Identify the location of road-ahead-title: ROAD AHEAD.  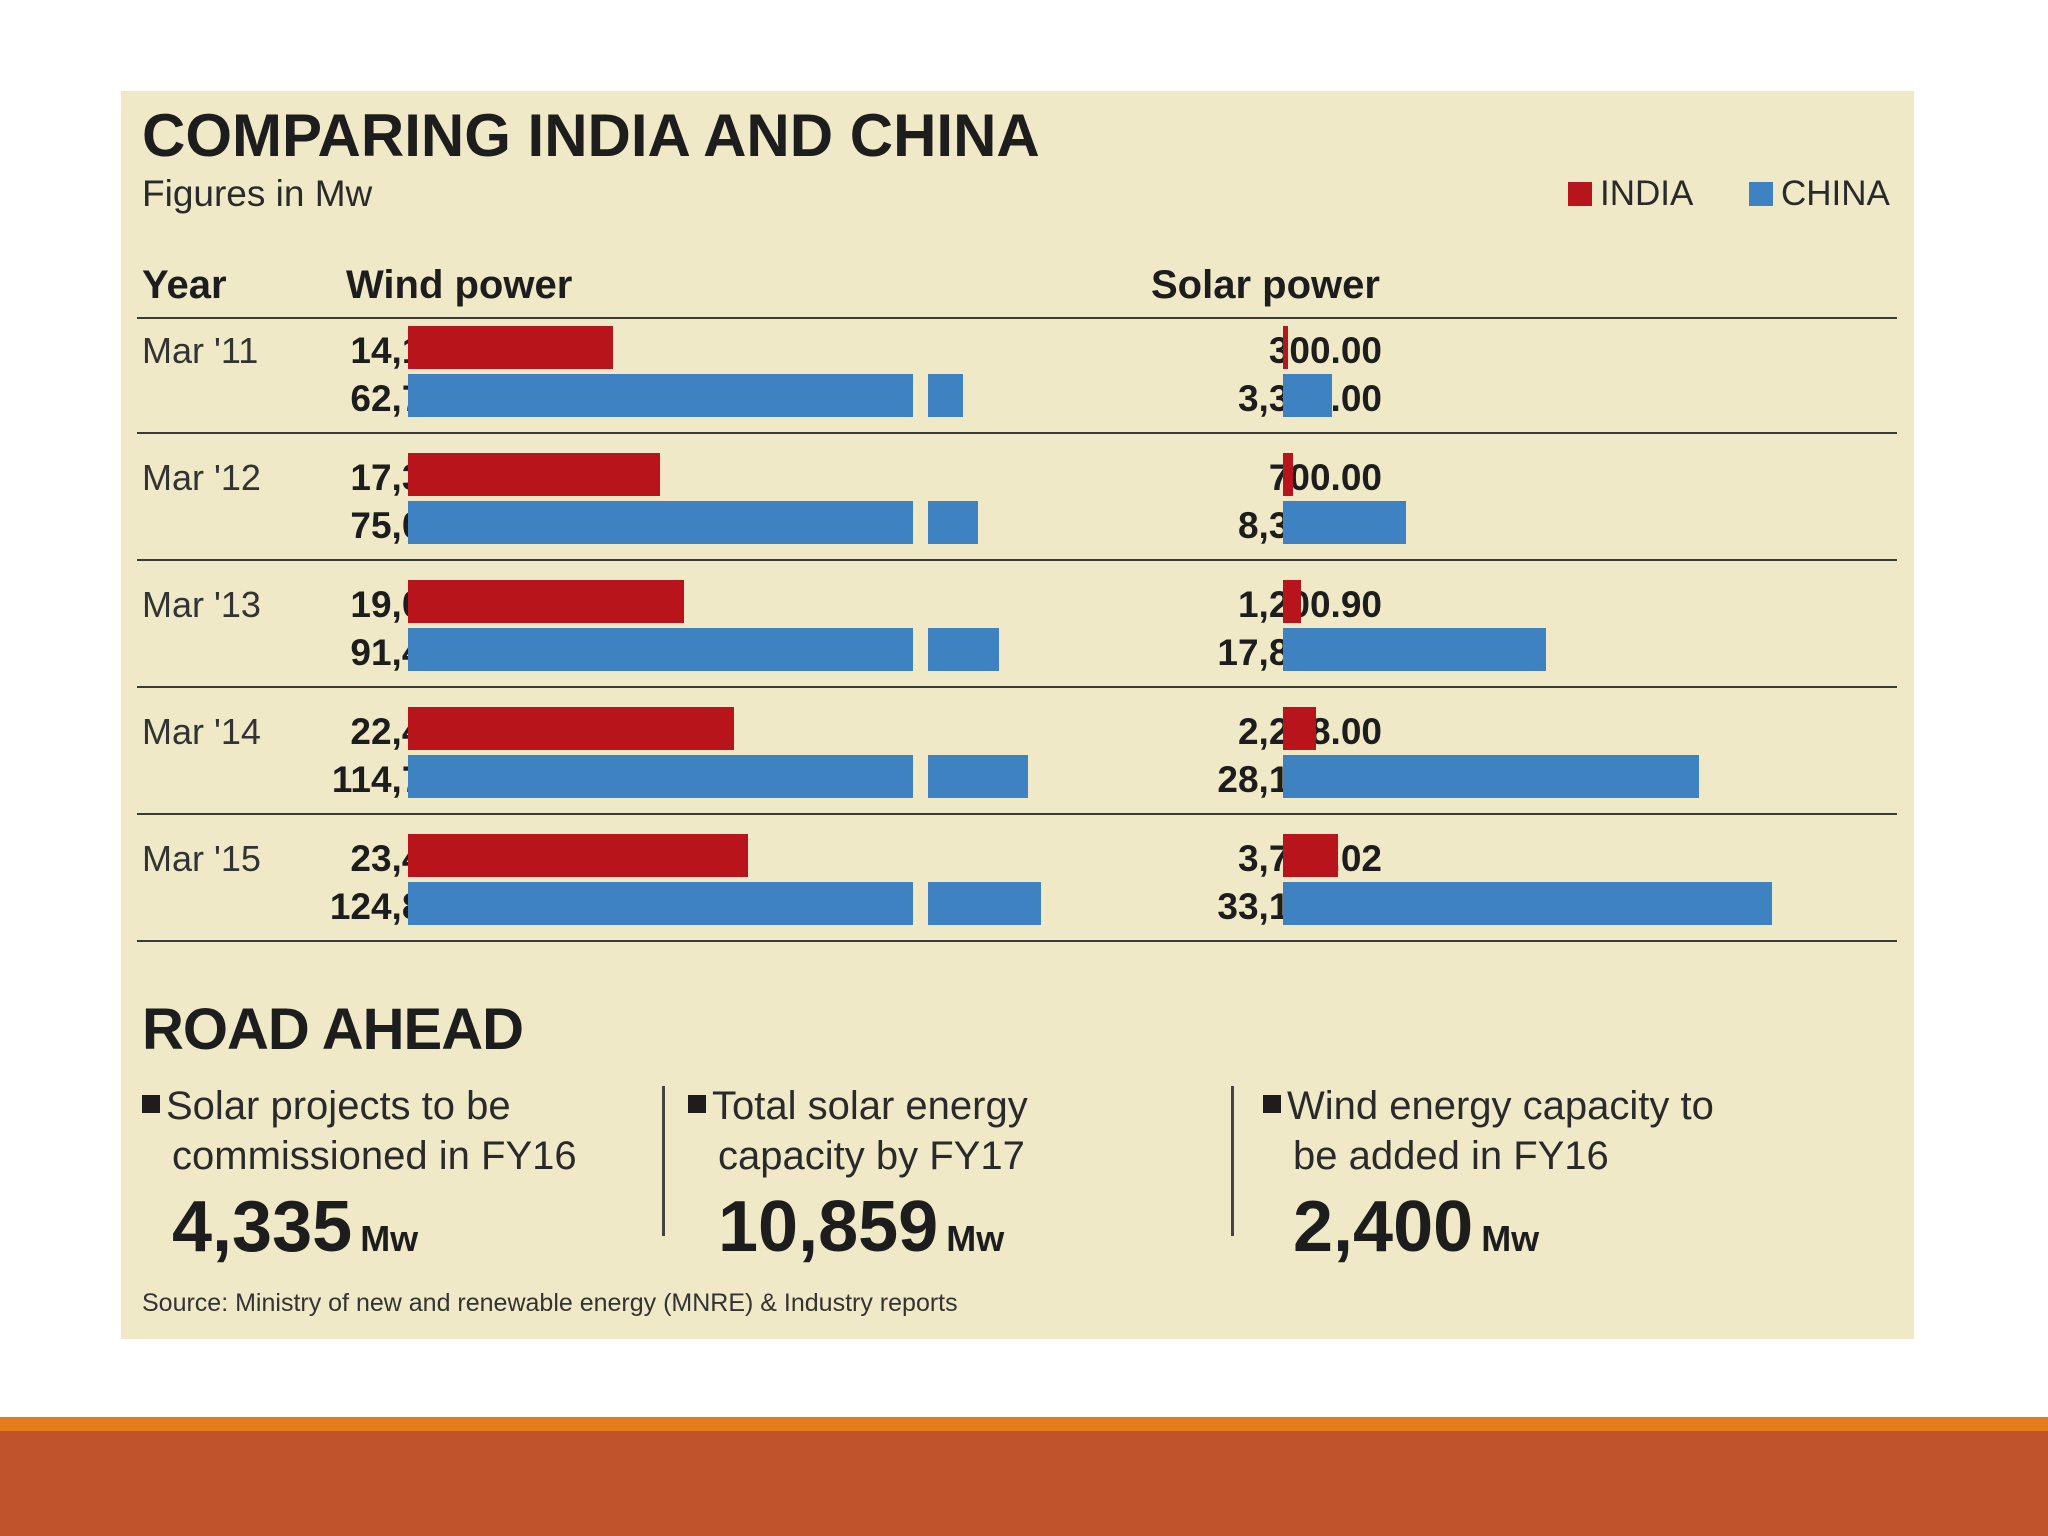
(333, 1029).